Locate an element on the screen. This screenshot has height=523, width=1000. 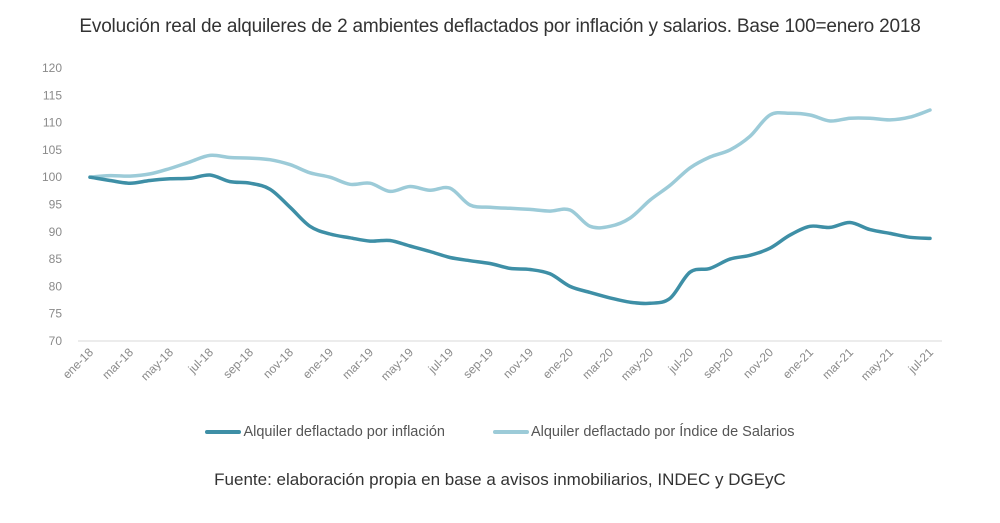
y-tick-label: 120 is located at coordinates (52, 68).